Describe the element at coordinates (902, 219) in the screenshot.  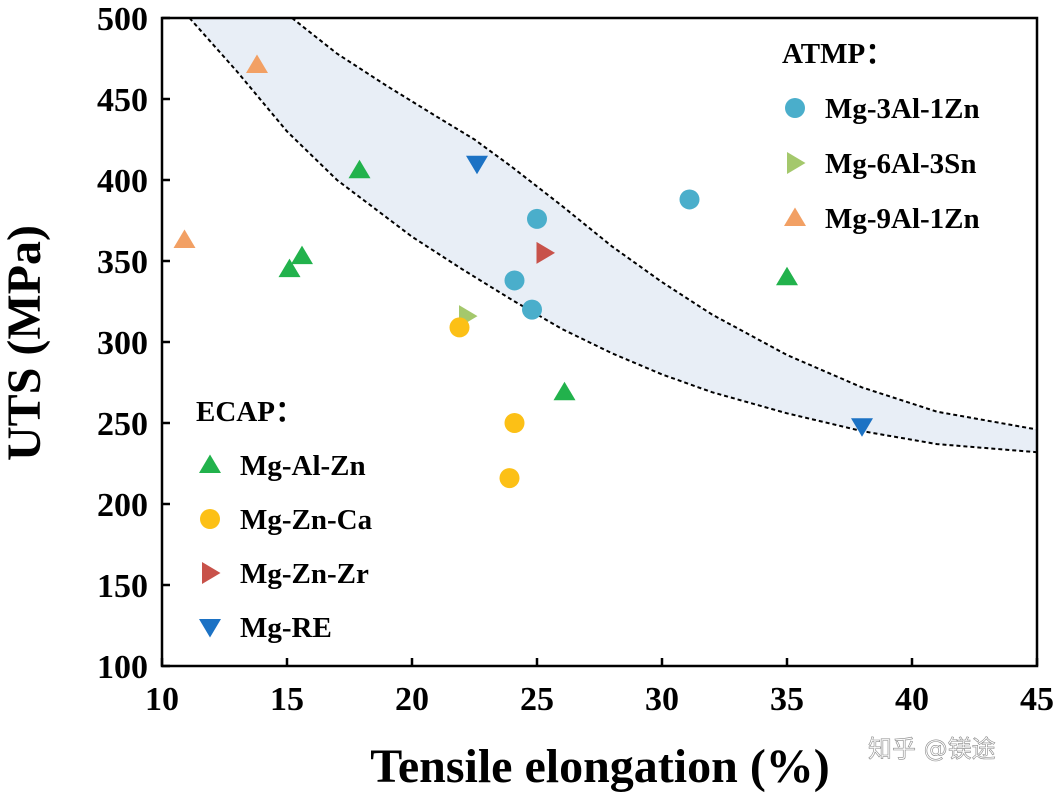
I see `legend-label: Mg-9Al-1Zn` at that location.